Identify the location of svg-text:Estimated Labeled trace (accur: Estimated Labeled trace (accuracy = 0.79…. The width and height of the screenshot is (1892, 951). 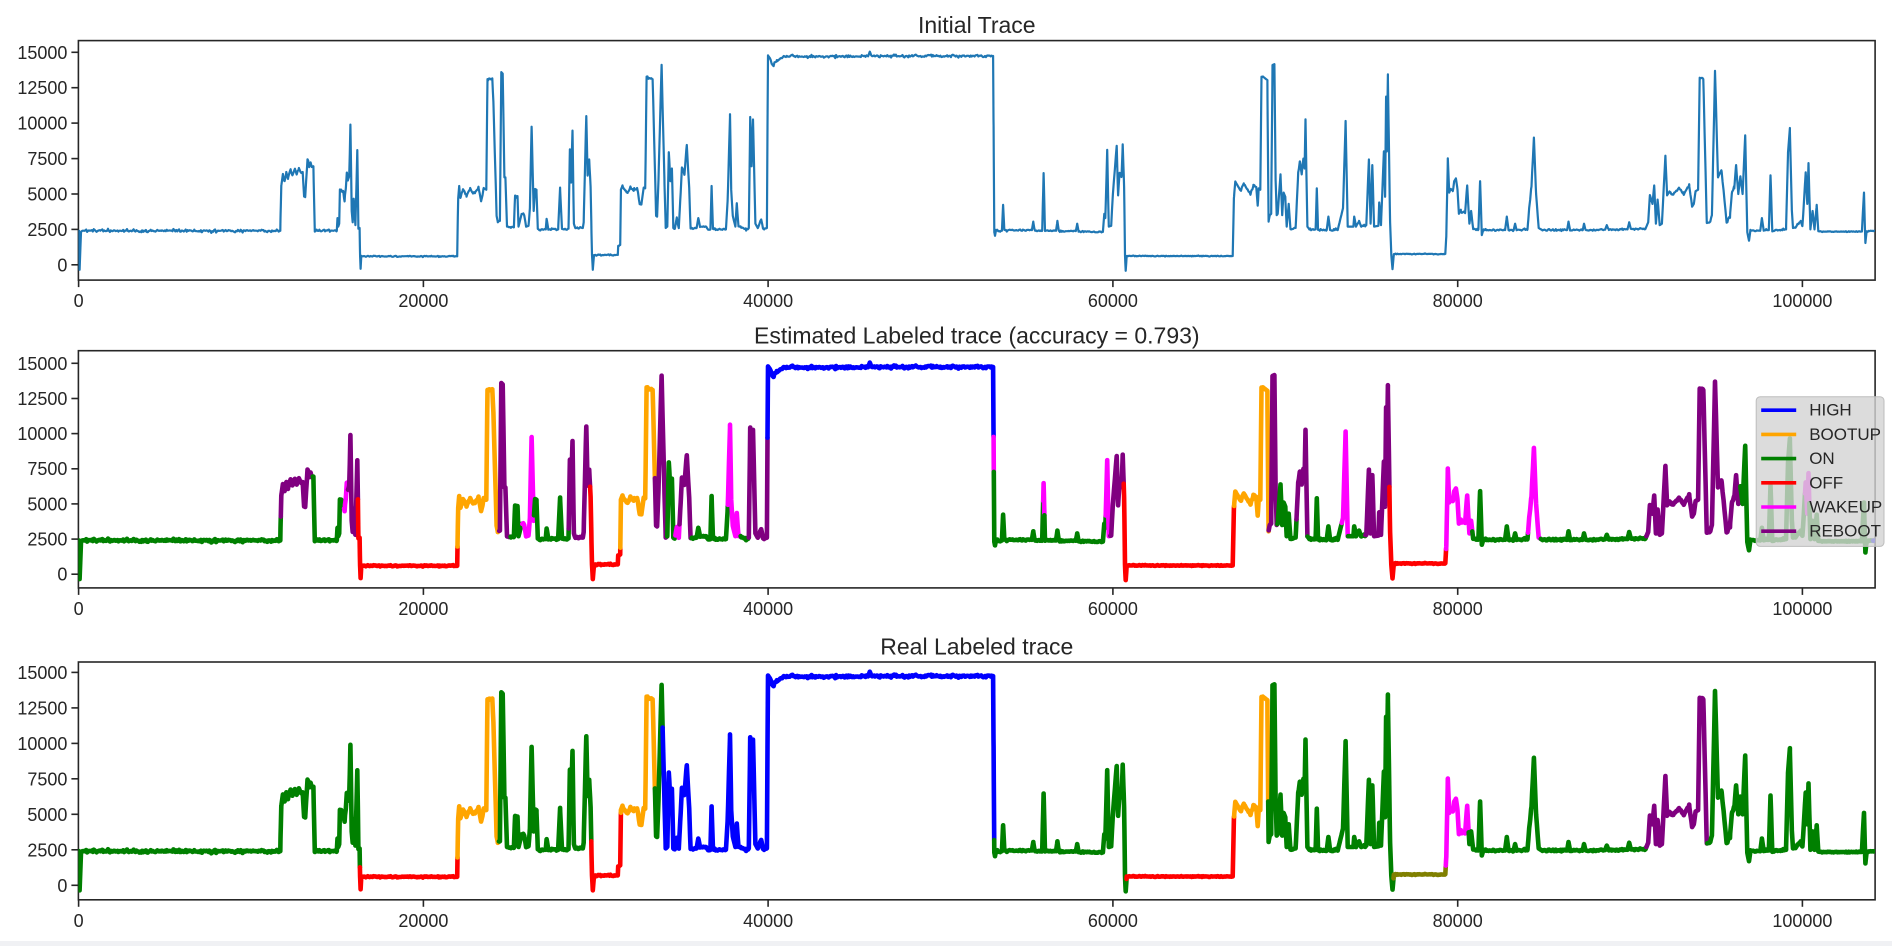
(977, 336).